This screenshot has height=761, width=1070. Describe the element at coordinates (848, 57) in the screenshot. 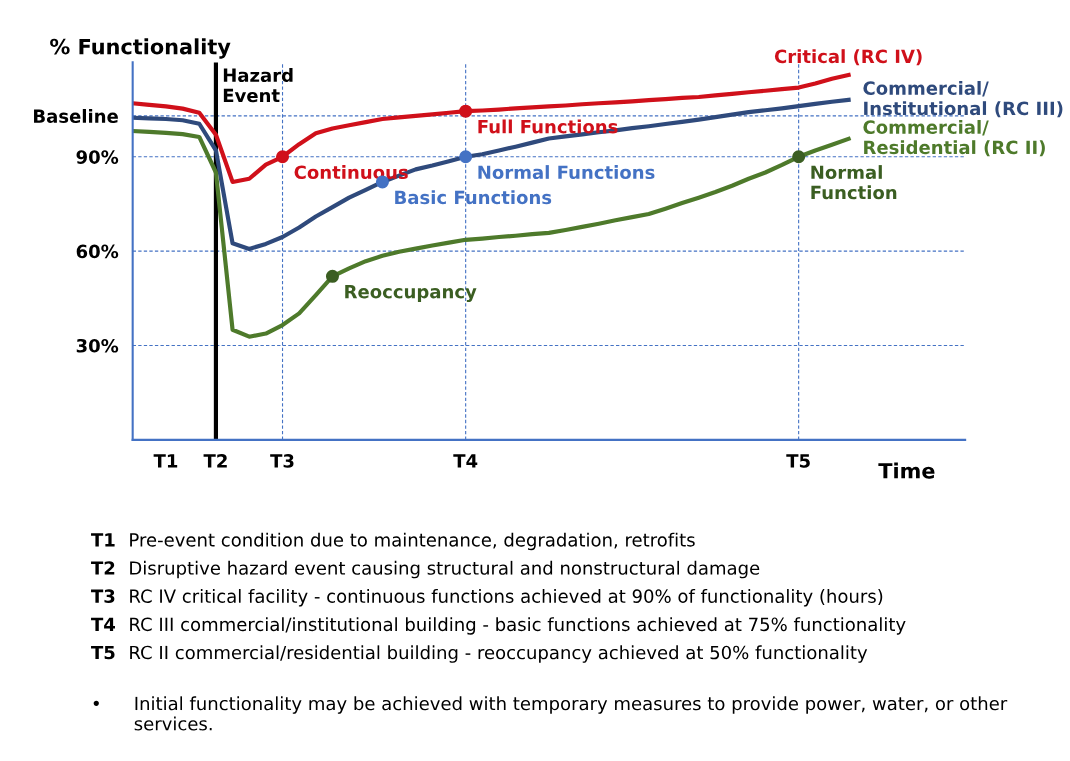

I see `series-label: Critical (RC IV)` at that location.